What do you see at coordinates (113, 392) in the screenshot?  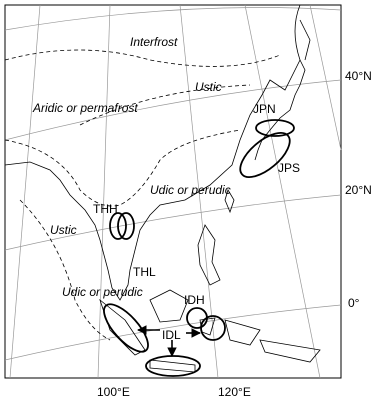 I see `longitude-label: 100°E` at bounding box center [113, 392].